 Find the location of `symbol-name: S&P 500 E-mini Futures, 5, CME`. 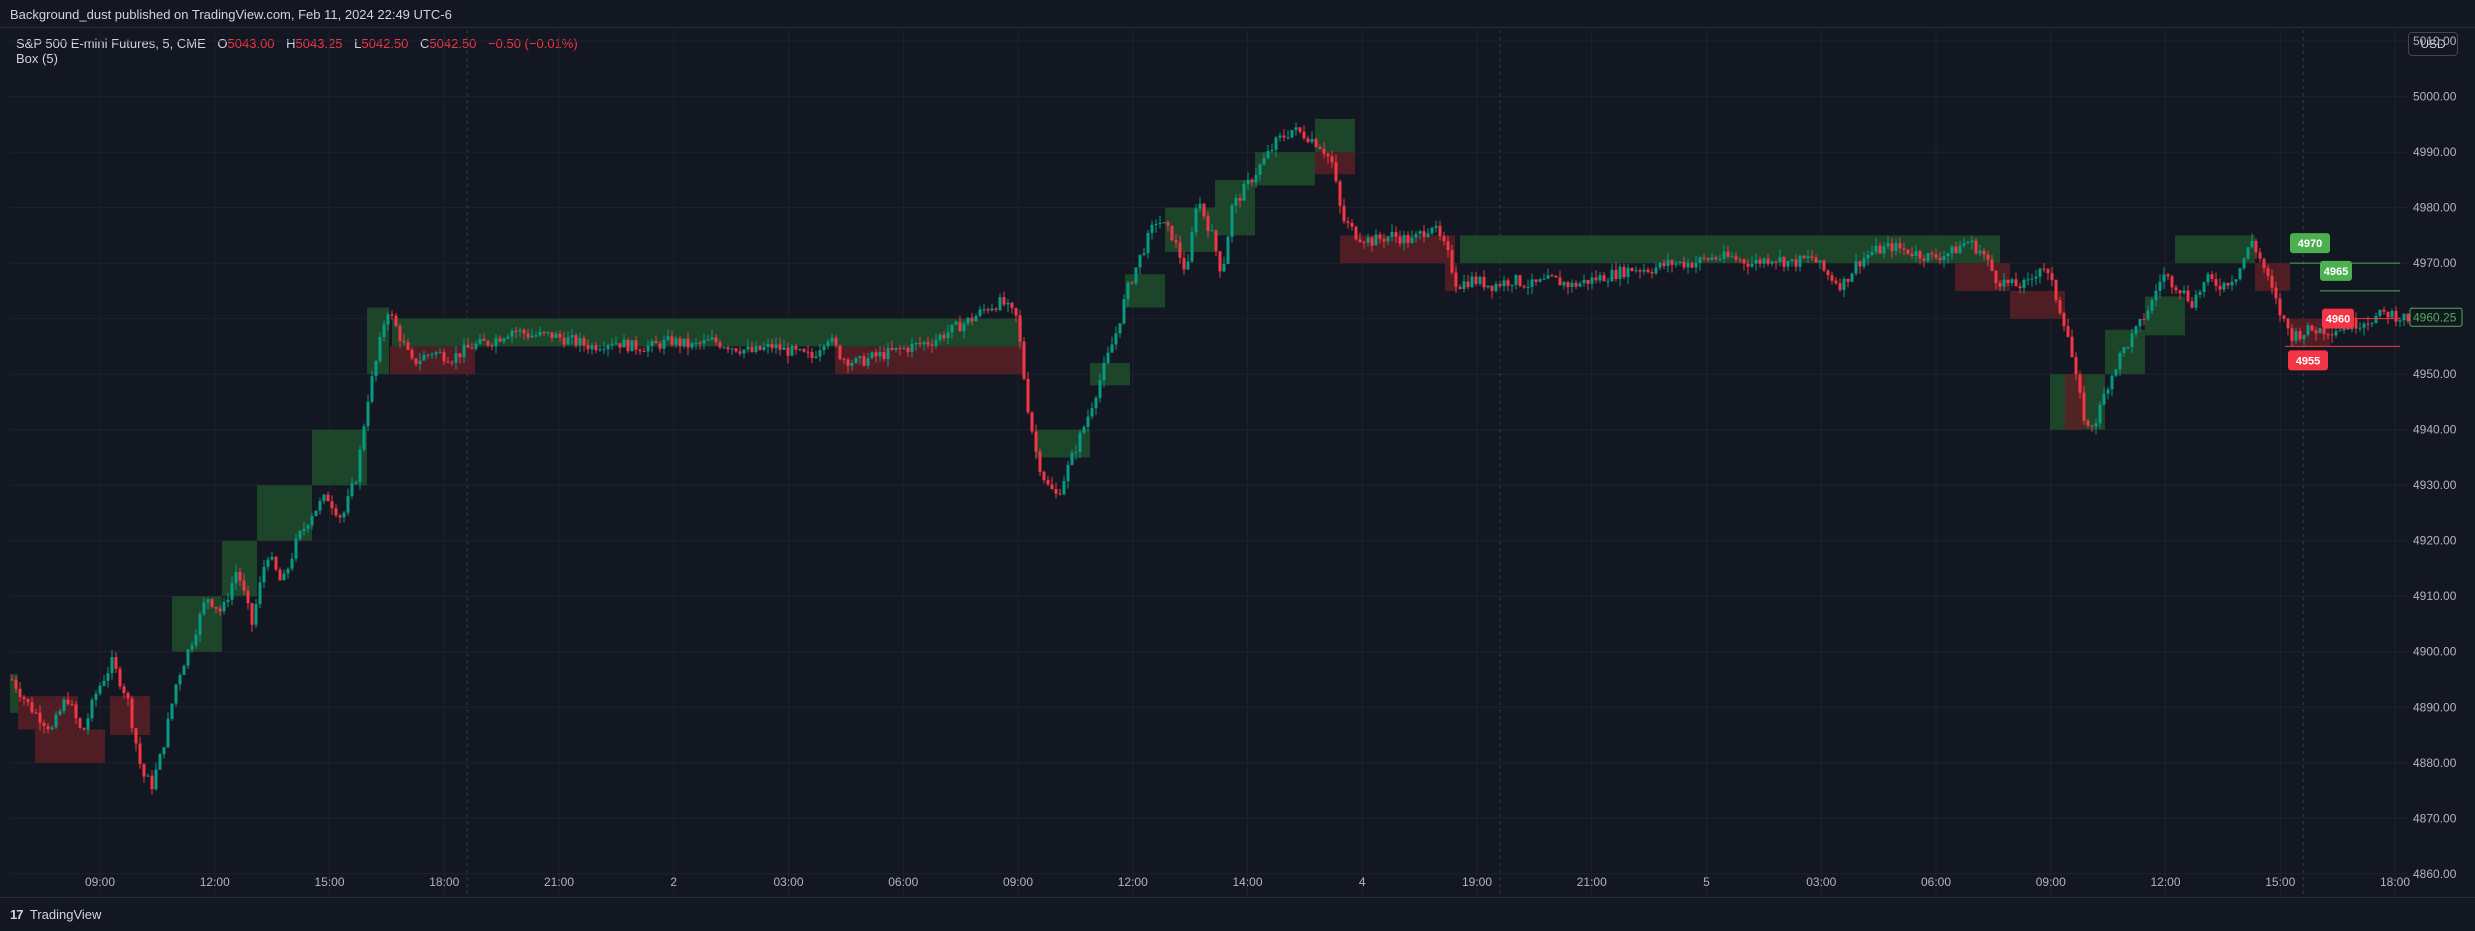

symbol-name: S&P 500 E-mini Futures, 5, CME is located at coordinates (111, 43).